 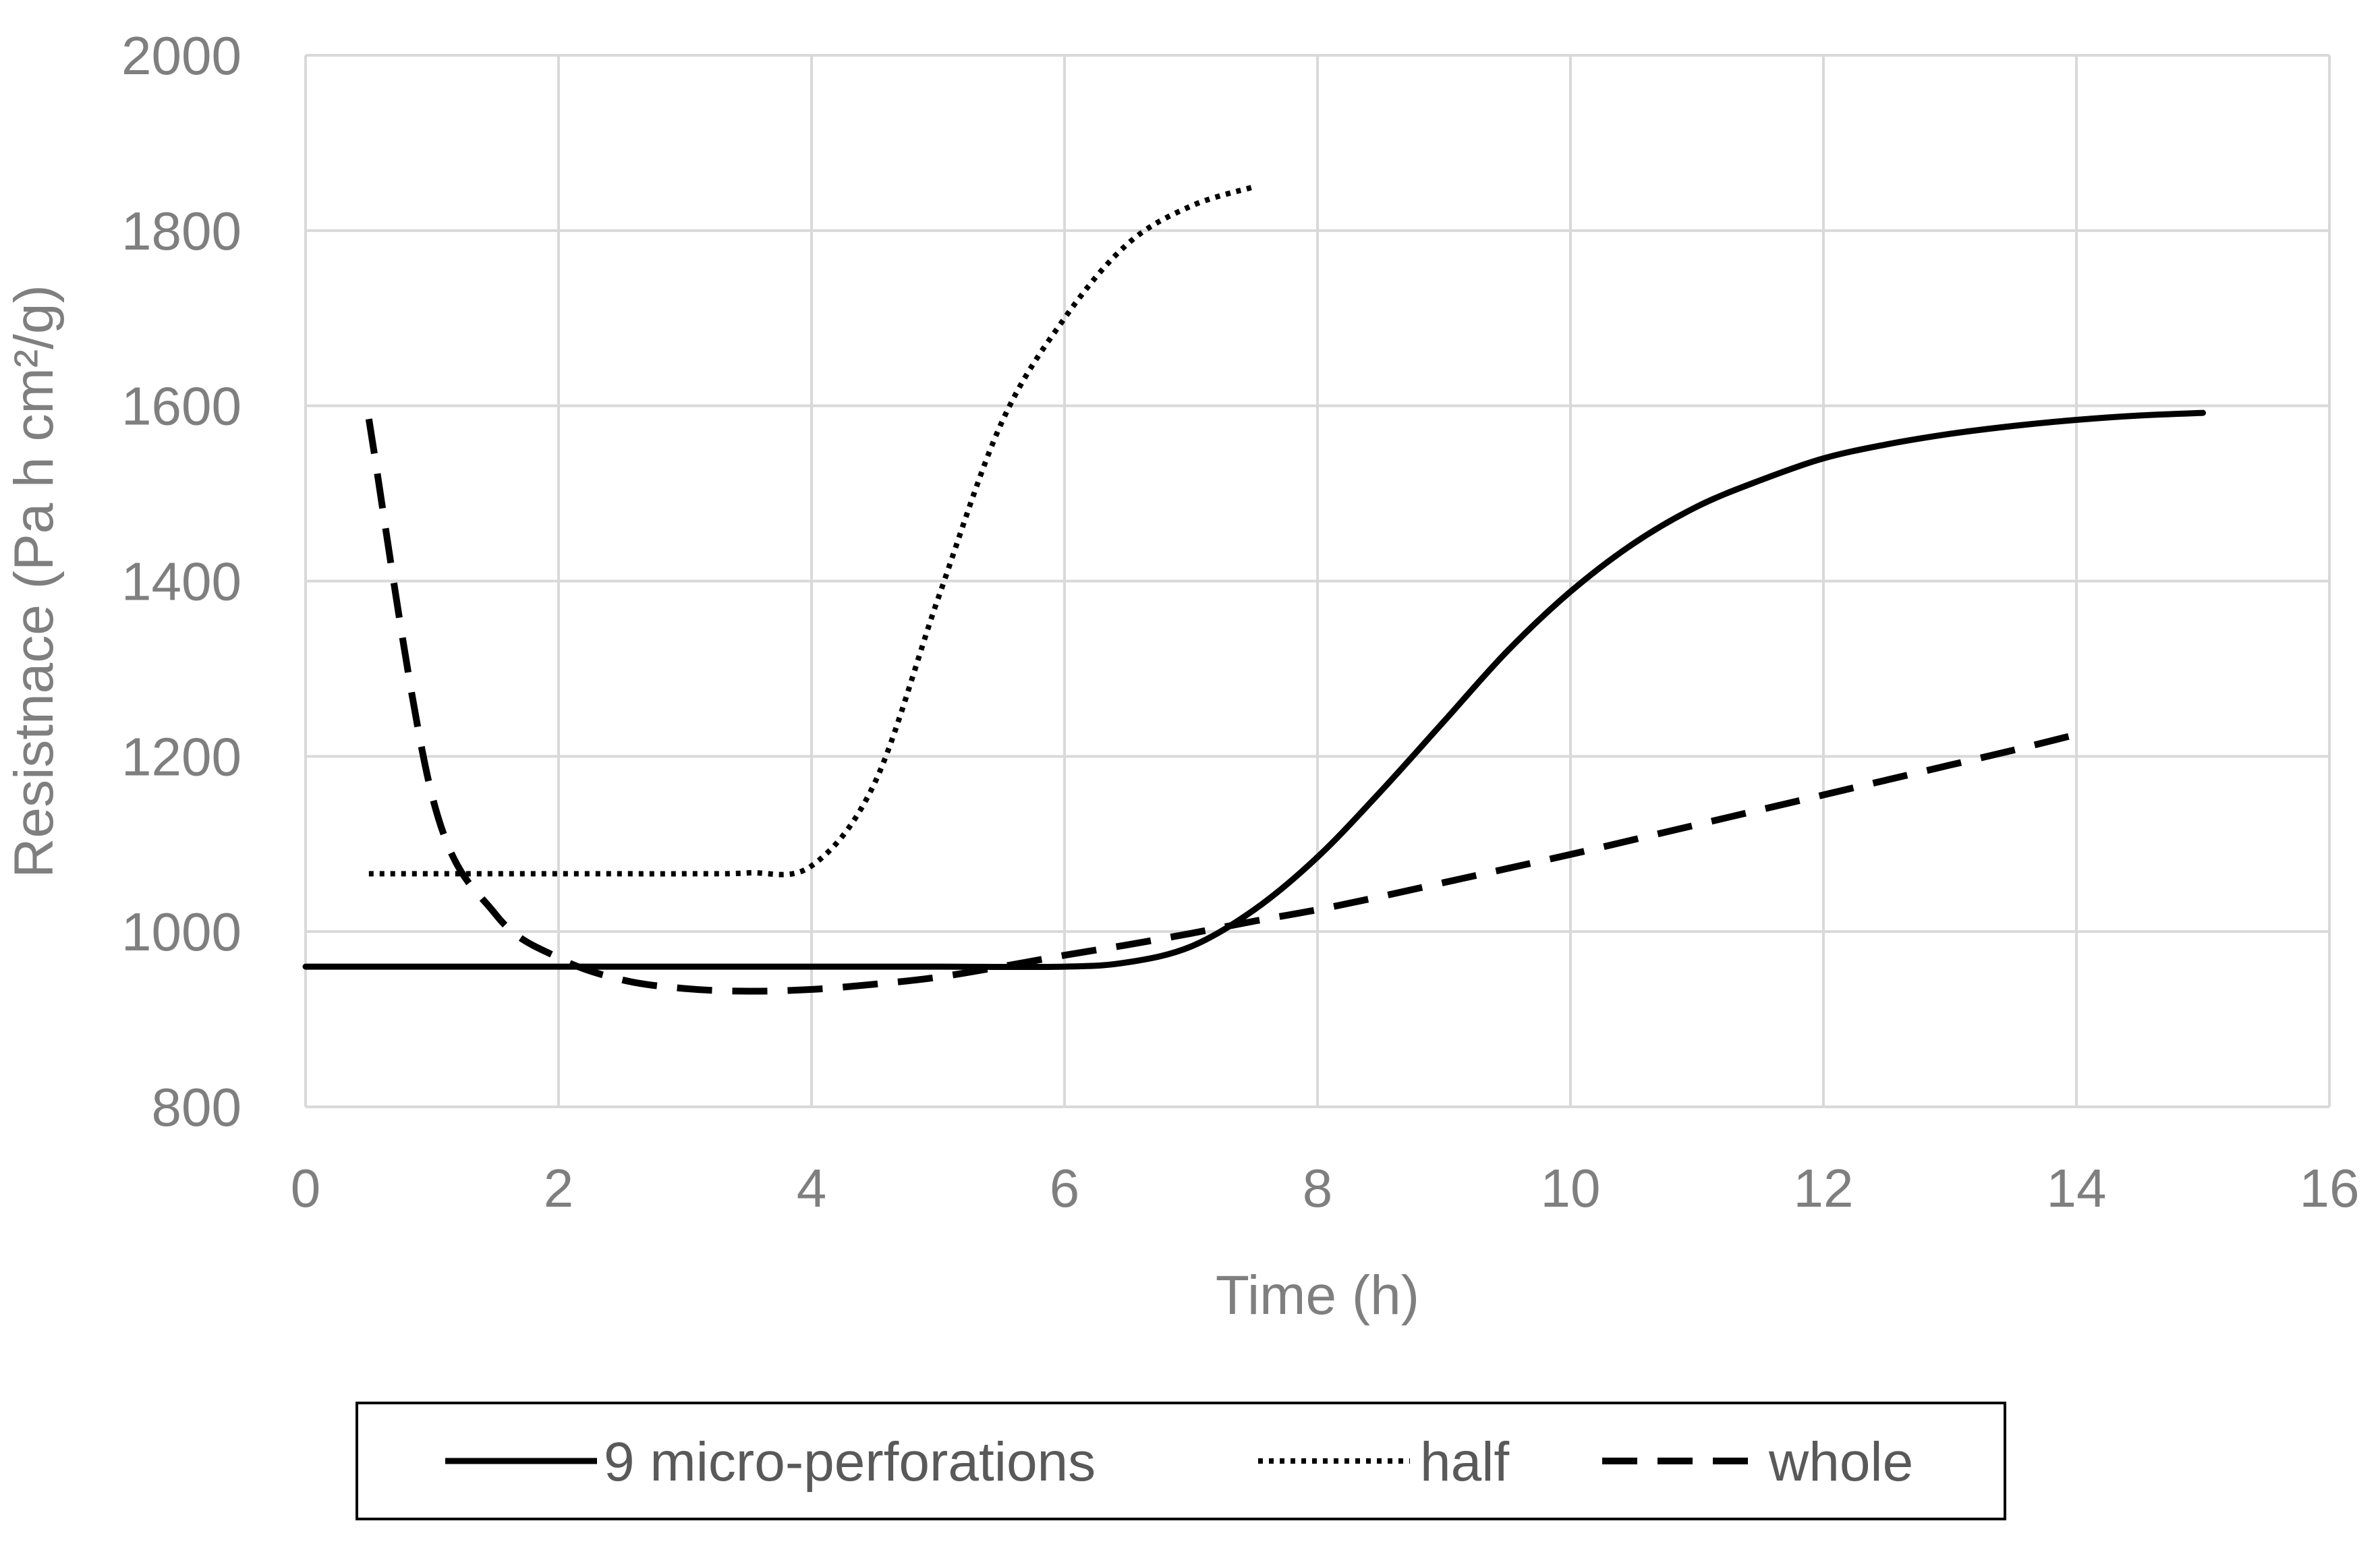 I want to click on y-tick-label: 800, so click(x=197, y=1107).